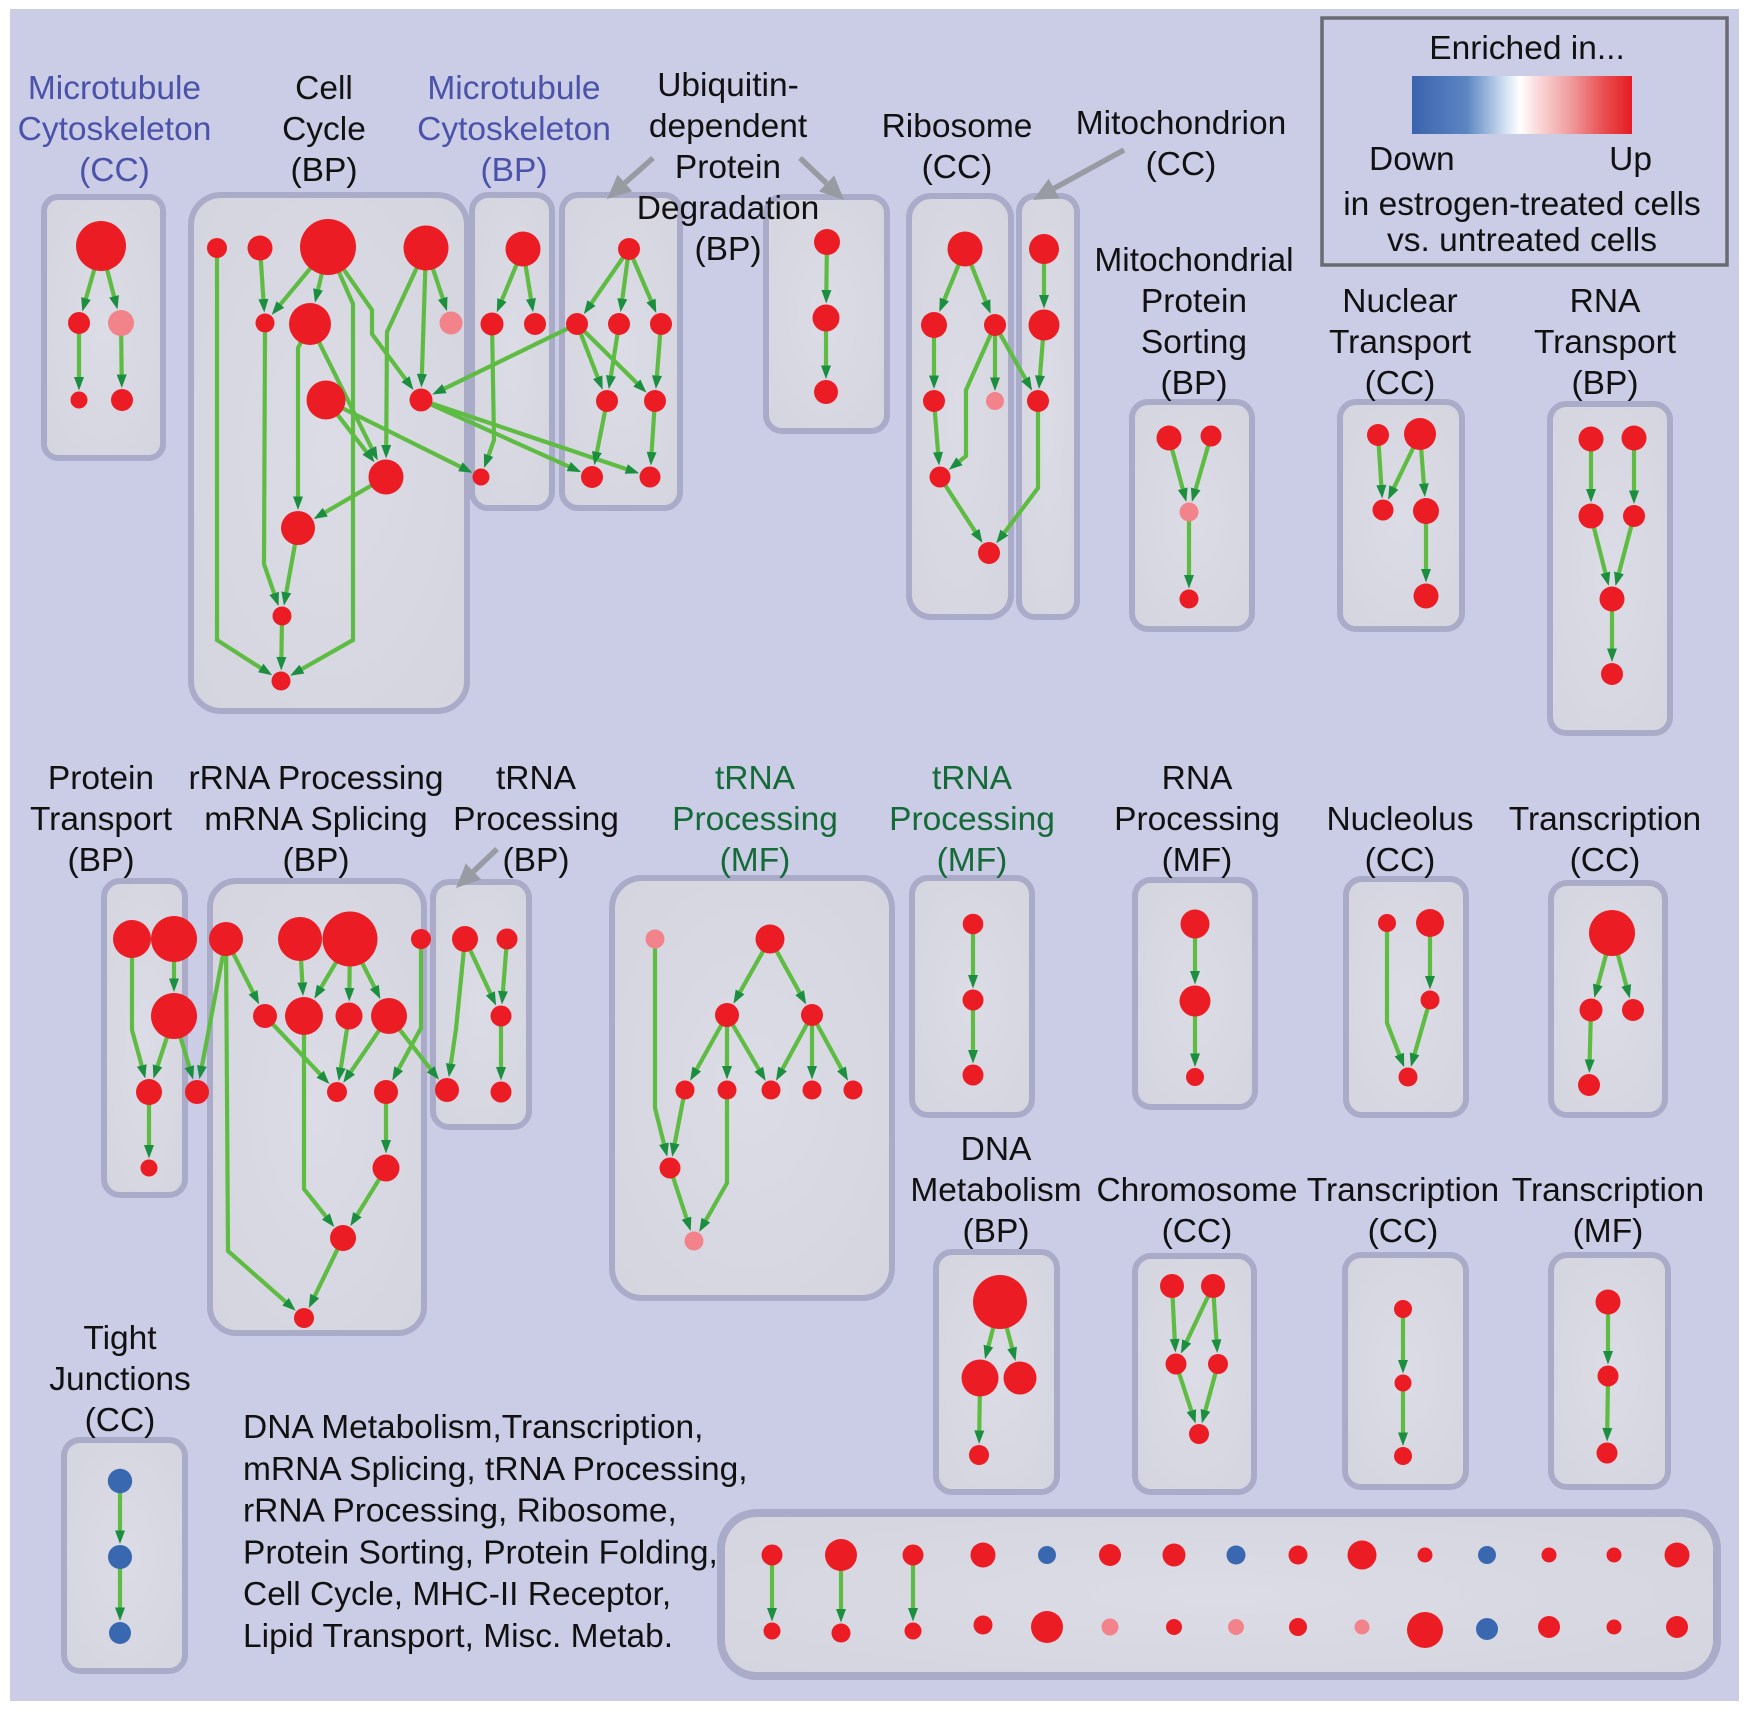 The height and width of the screenshot is (1715, 1750). I want to click on svg-text: Cycle, so click(324, 129).